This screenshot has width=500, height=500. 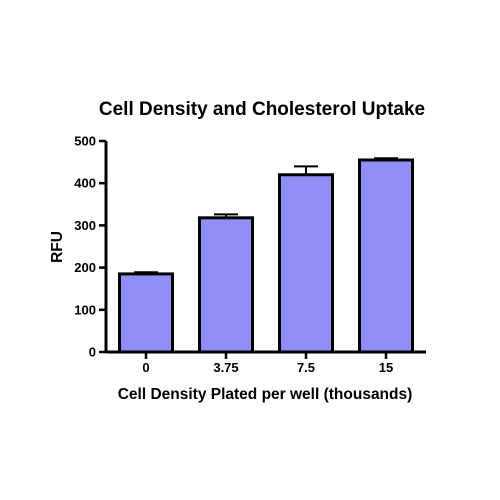 I want to click on x-tick-label: 7.5, so click(x=306, y=367).